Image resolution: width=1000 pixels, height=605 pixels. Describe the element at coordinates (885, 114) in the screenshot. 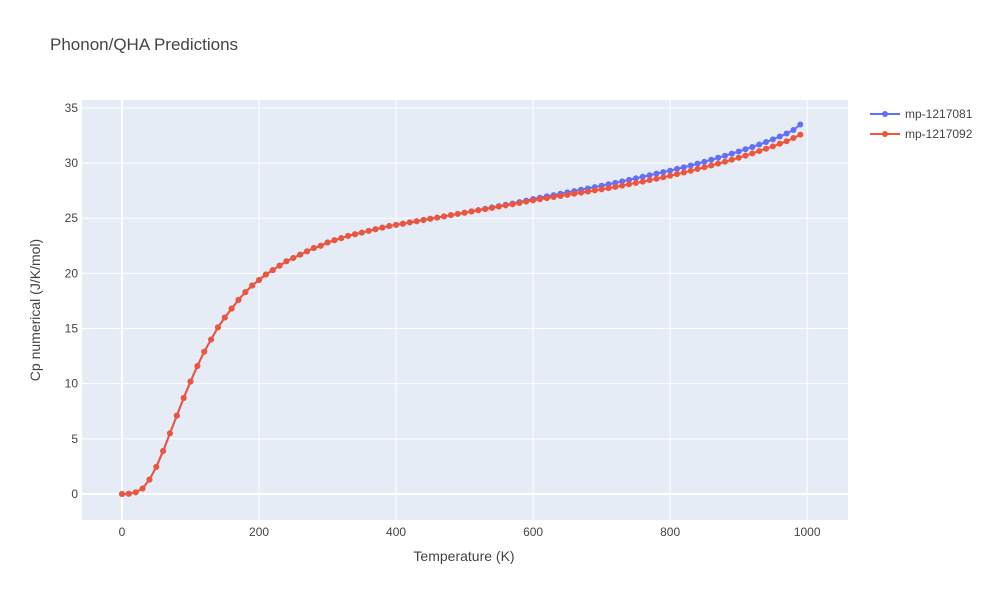

I see `legend-marker` at that location.